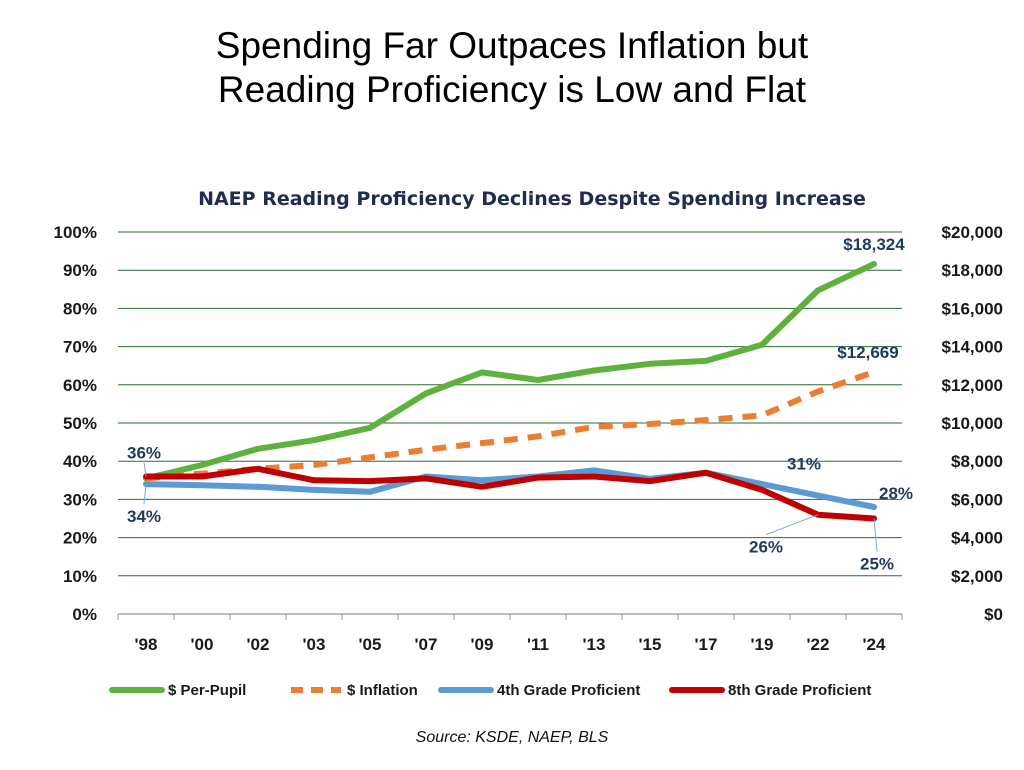 This screenshot has width=1024, height=770. Describe the element at coordinates (512, 45) in the screenshot. I see `slide-title-line1: Spending Far Outpaces Inflation but` at that location.